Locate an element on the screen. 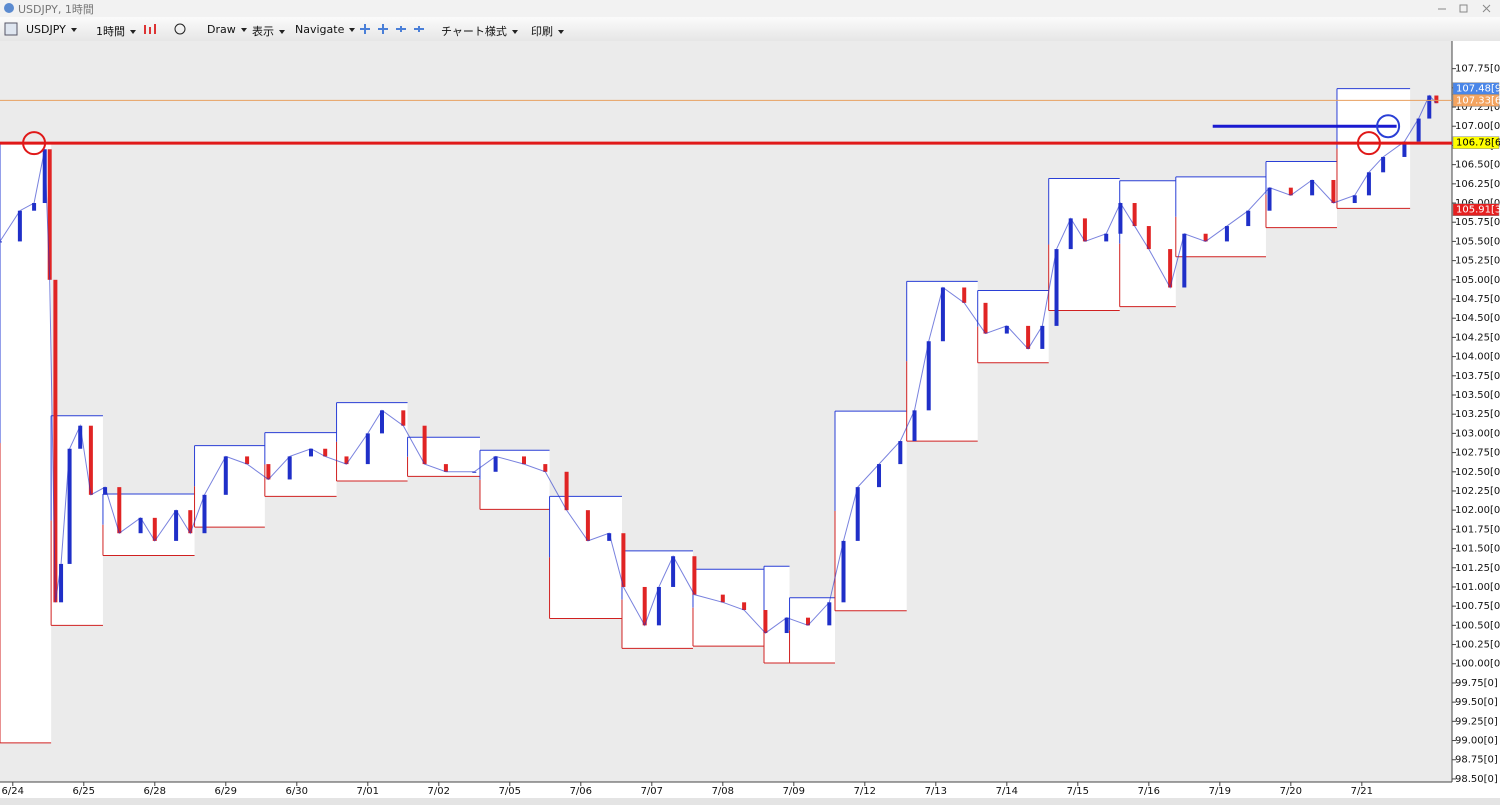  x-tick-label: 7/06 is located at coordinates (581, 791).